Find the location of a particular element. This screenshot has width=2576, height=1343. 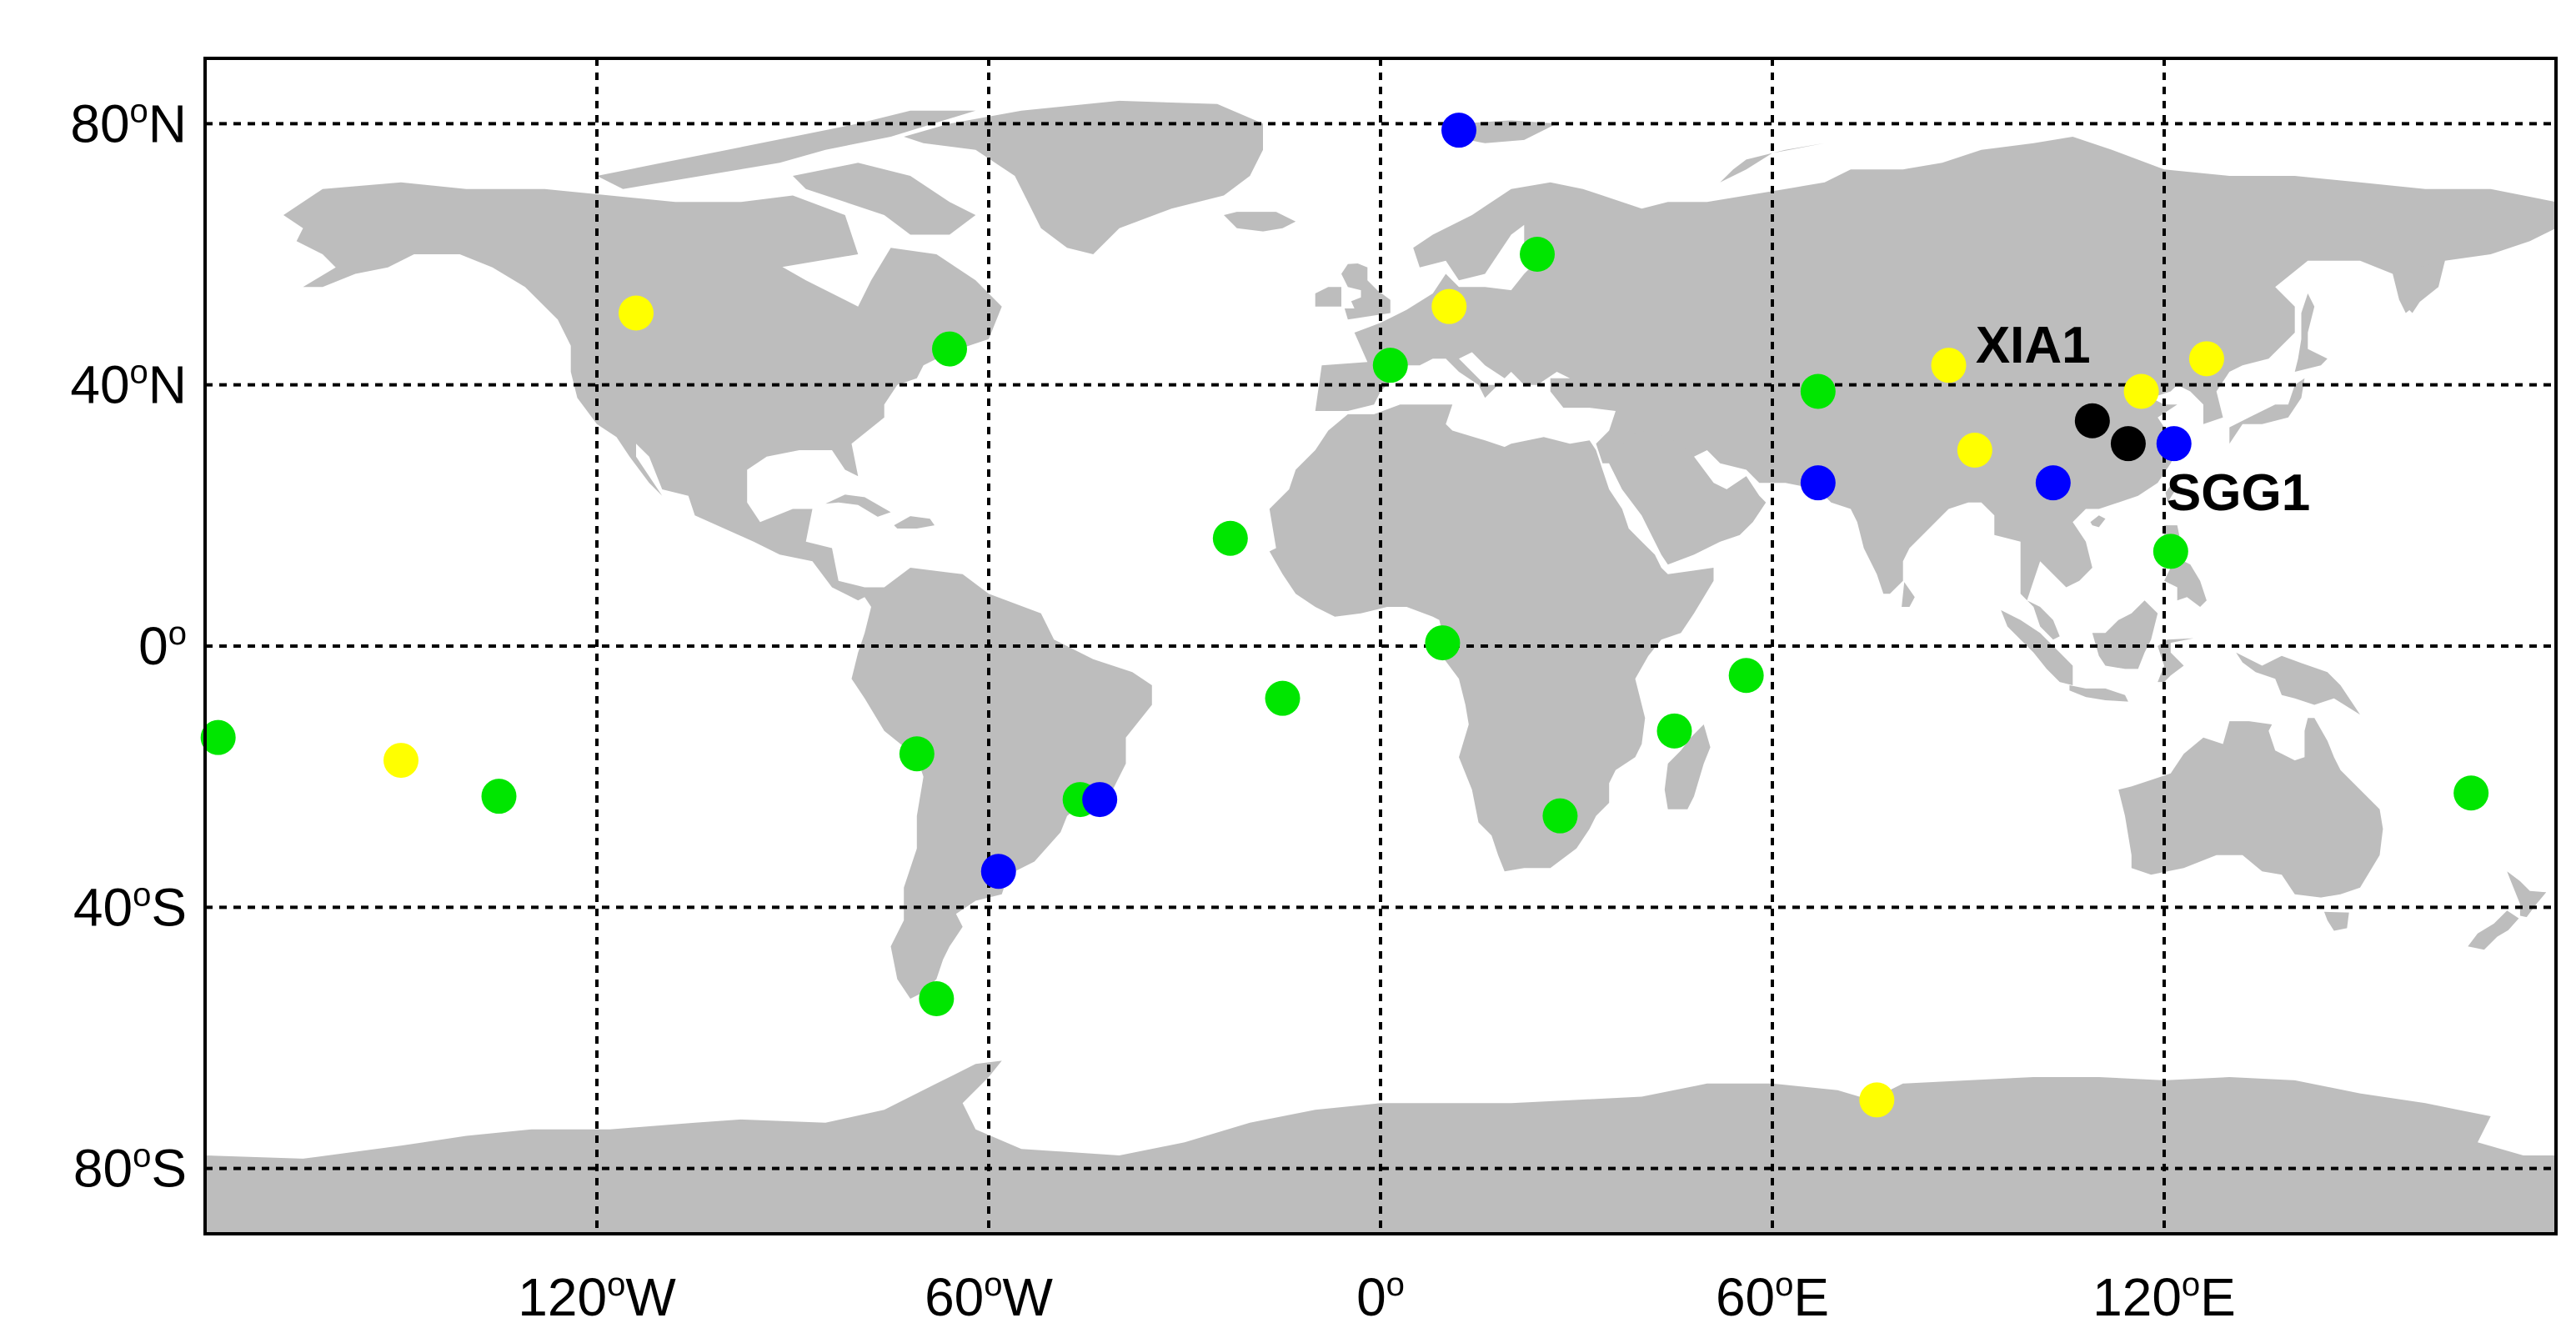

longitude-tick-labels: 120oW 60oW 0o 60oE 120oE is located at coordinates (1377, 1296).